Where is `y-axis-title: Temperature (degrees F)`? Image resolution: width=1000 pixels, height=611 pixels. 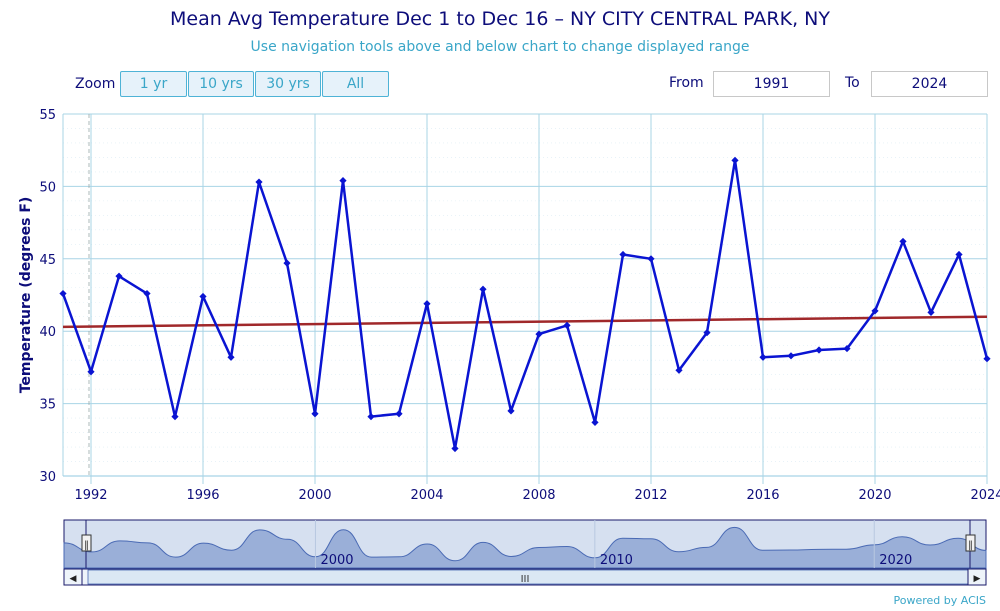 y-axis-title: Temperature (degrees F) is located at coordinates (26, 295).